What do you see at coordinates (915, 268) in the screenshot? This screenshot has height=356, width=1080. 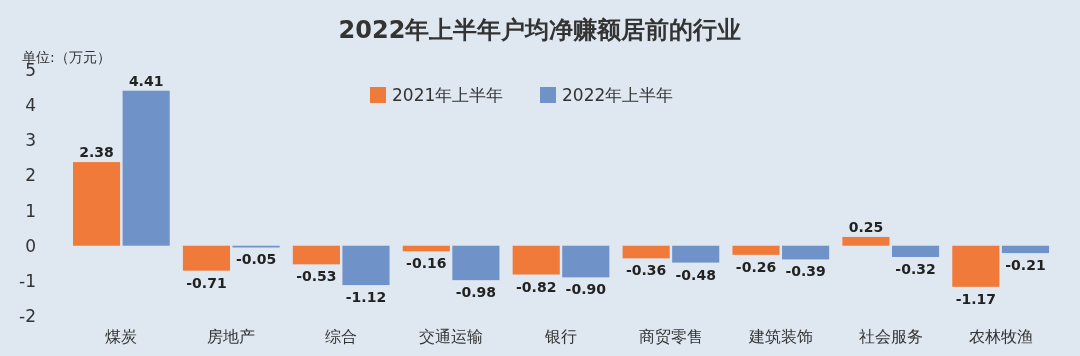 I see `data-label: -0.32` at bounding box center [915, 268].